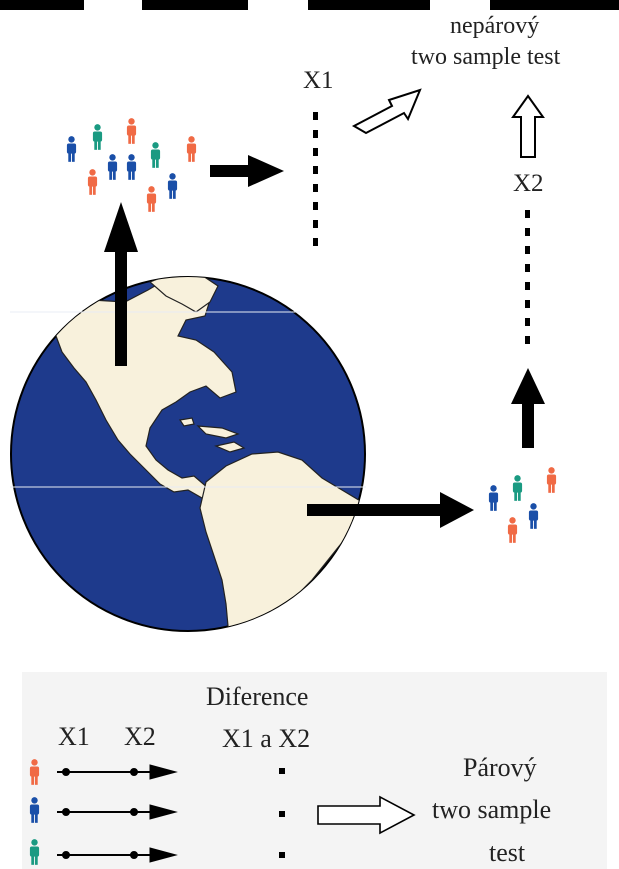  Describe the element at coordinates (486, 57) in the screenshot. I see `unpaired-test-title-line2: two sample test` at that location.